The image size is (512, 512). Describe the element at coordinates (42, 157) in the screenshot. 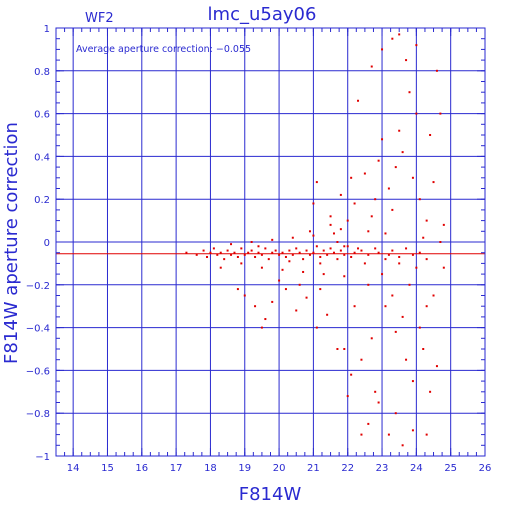

I see `y-tick-label: 0.4` at that location.